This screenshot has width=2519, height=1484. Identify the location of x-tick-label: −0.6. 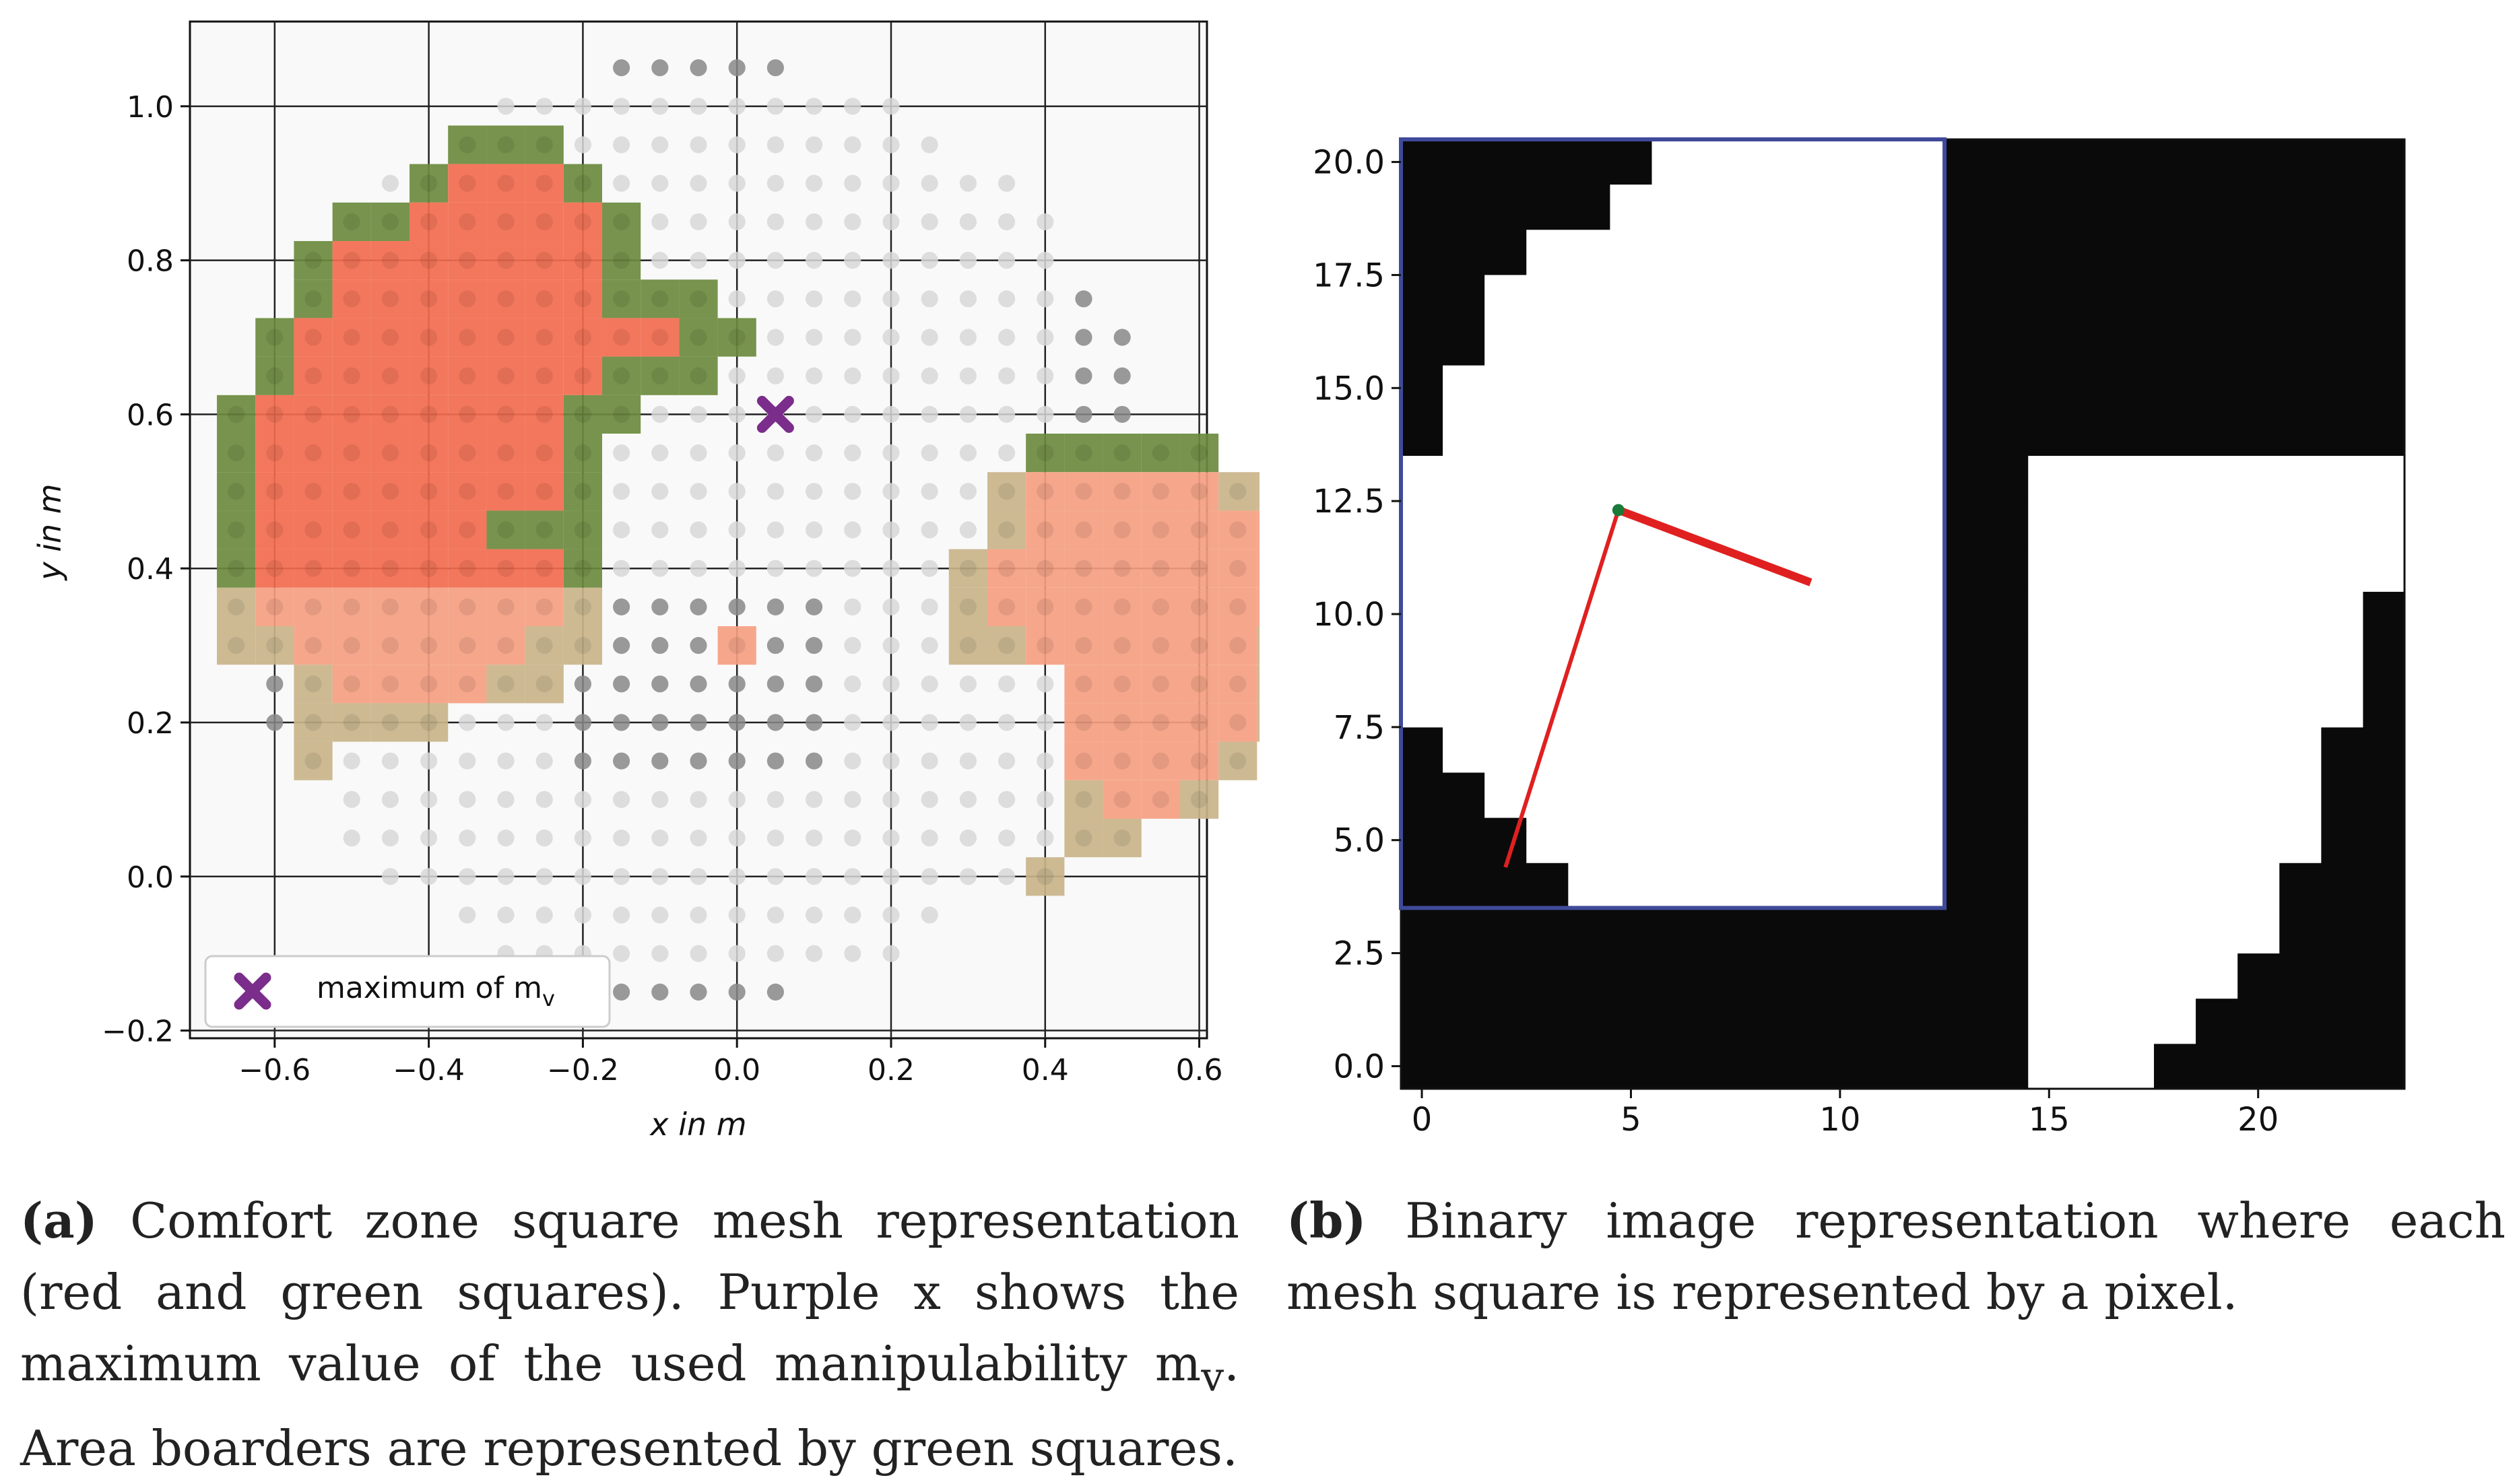
(274, 1070).